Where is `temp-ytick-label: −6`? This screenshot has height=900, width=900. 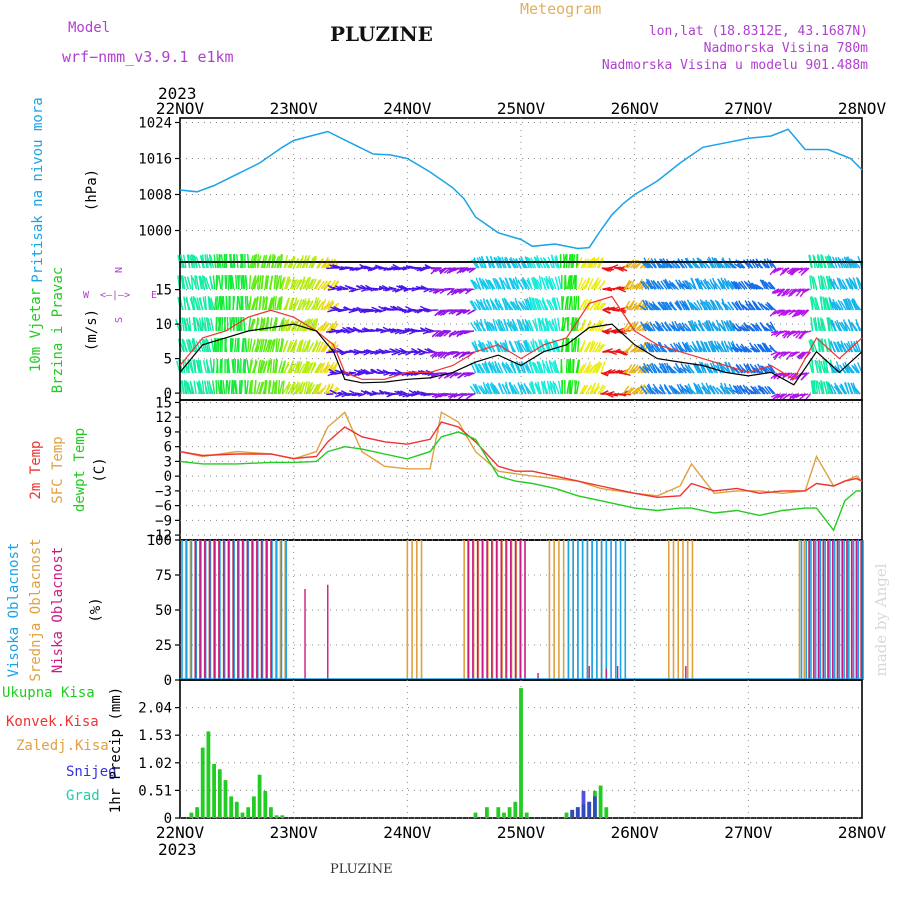
temp-ytick-label: −6 is located at coordinates (163, 507).